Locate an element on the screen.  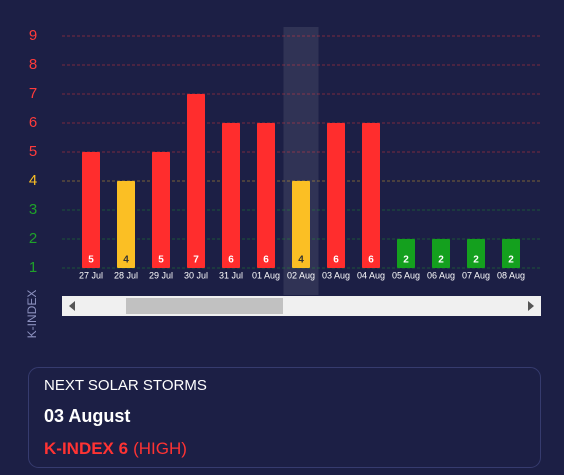
scrollbar is located at coordinates (301, 306).